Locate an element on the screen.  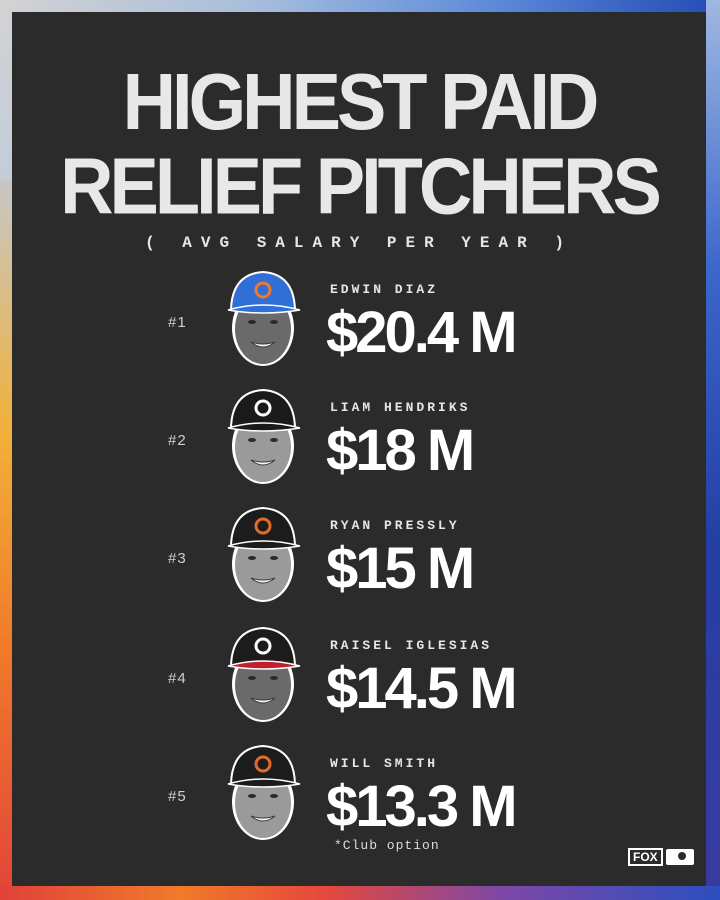
frame-right-edge is located at coordinates (713, 450).